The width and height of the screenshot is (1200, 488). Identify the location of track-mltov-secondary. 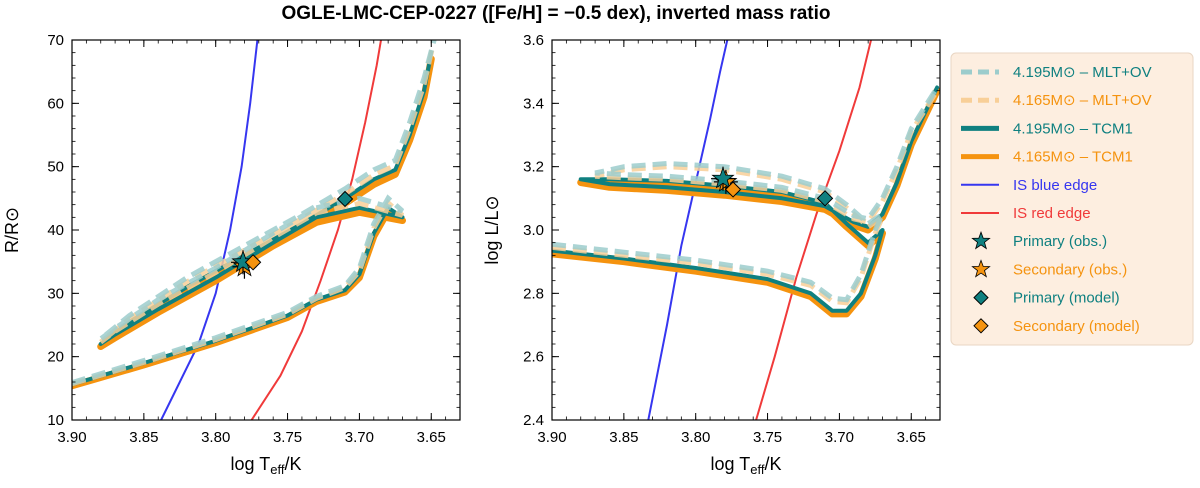
(746, 197).